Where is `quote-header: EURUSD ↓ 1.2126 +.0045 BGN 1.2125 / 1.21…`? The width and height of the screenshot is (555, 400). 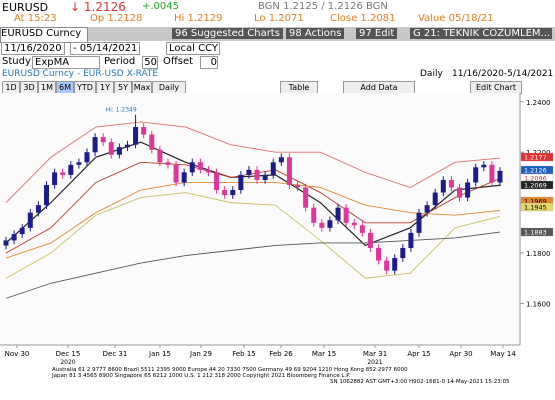 quote-header: EURUSD ↓ 1.2126 +.0045 BGN 1.2125 / 1.21… is located at coordinates (277, 13).